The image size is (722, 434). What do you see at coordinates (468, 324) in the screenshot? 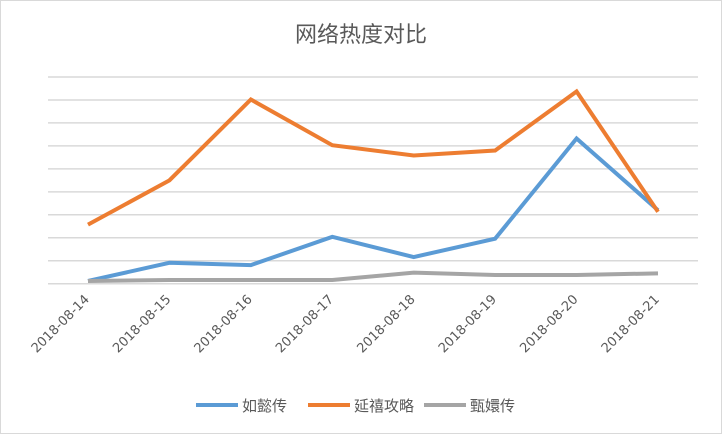
I see `x-tick-label: 2018-08-19` at bounding box center [468, 324].